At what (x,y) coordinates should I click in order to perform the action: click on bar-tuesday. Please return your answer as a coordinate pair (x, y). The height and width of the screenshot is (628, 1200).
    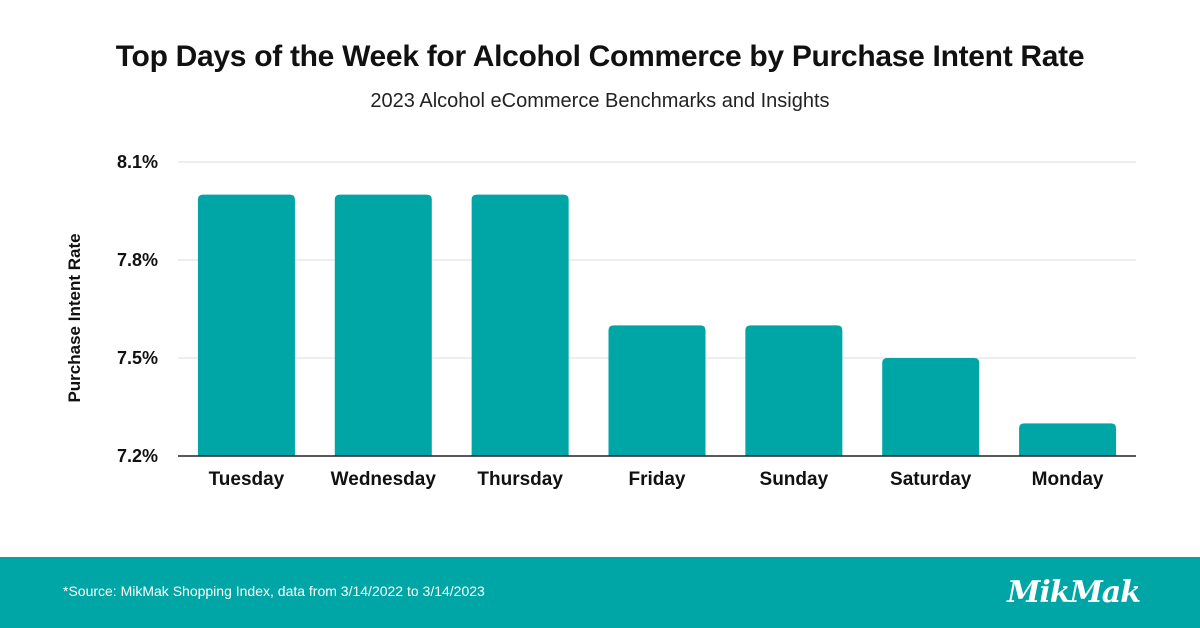
    Looking at the image, I should click on (246, 325).